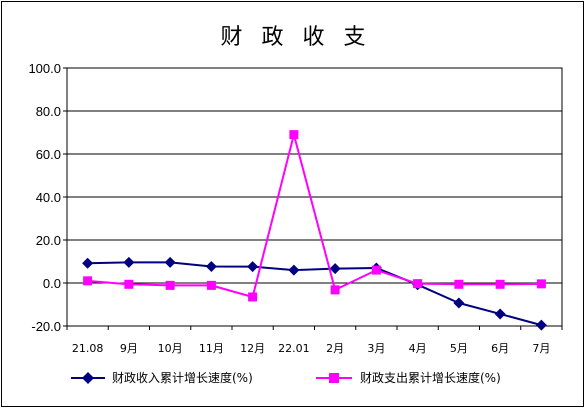 This screenshot has height=410, width=587. I want to click on y-tick-label: 20.0, so click(48, 240).